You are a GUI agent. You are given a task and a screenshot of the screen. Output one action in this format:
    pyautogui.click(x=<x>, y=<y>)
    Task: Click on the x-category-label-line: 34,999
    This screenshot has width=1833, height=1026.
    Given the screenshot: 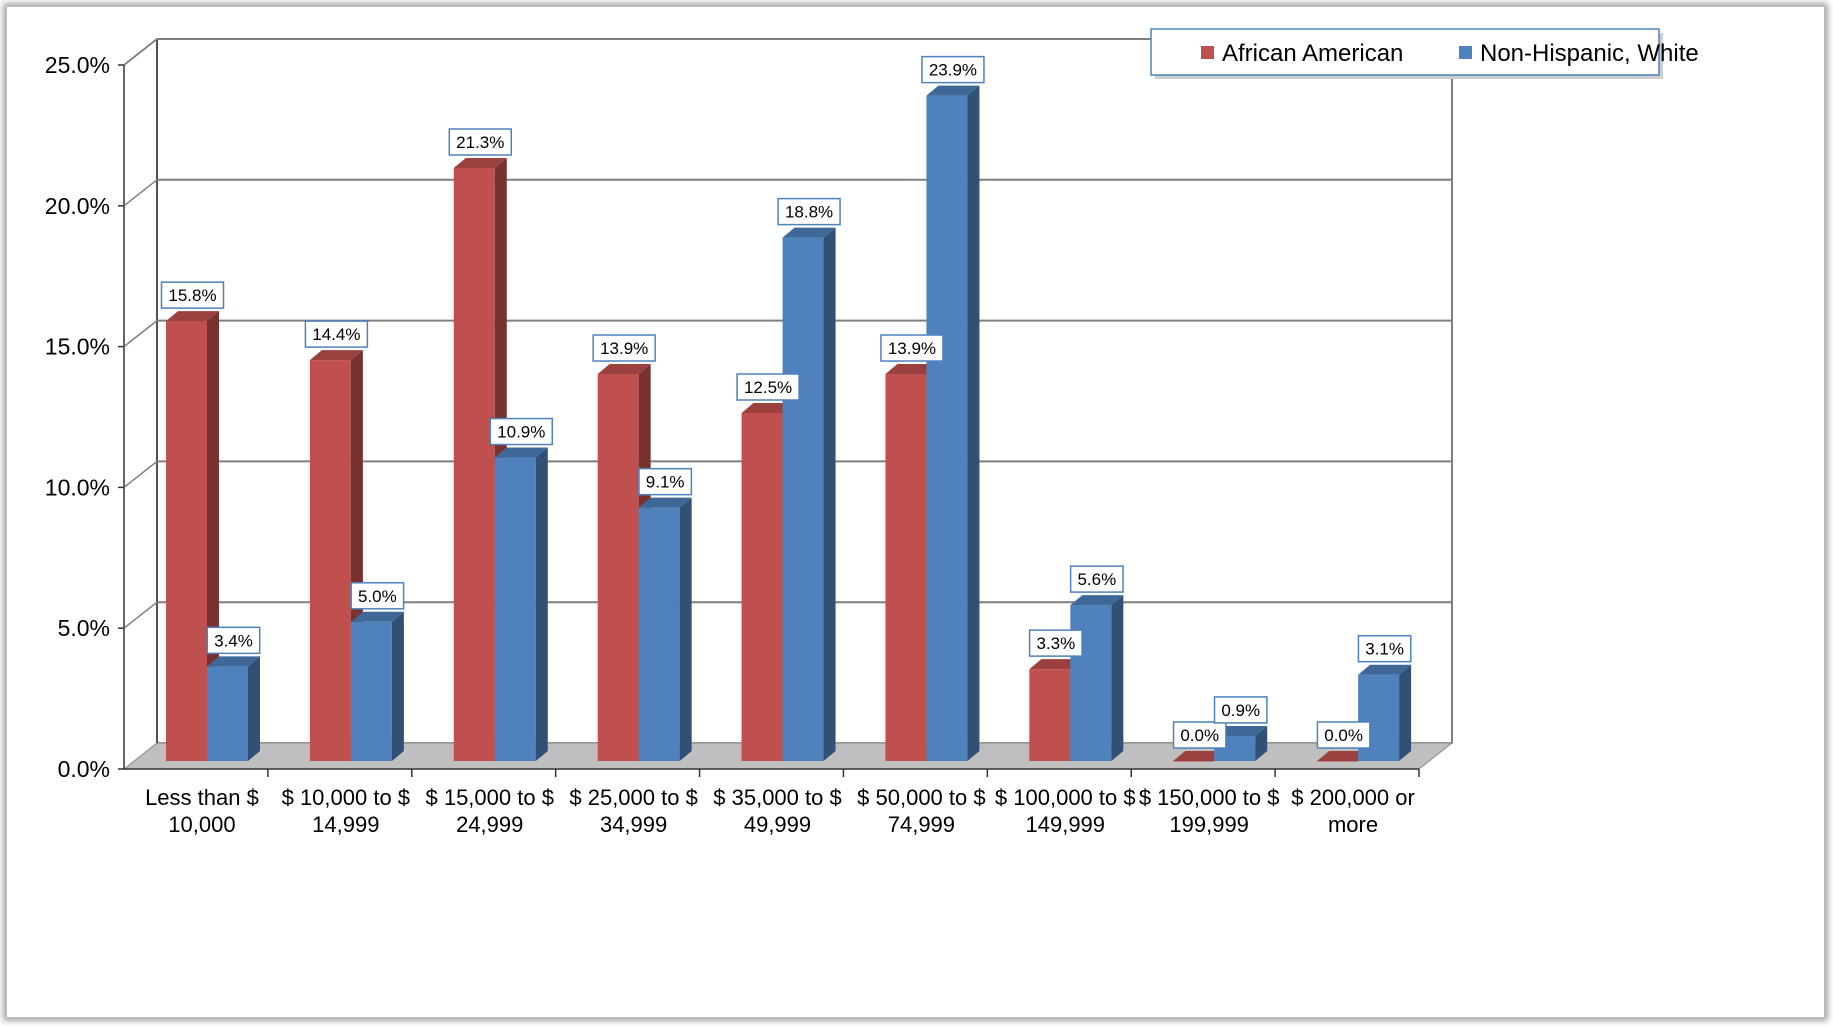 What is the action you would take?
    pyautogui.click(x=633, y=824)
    